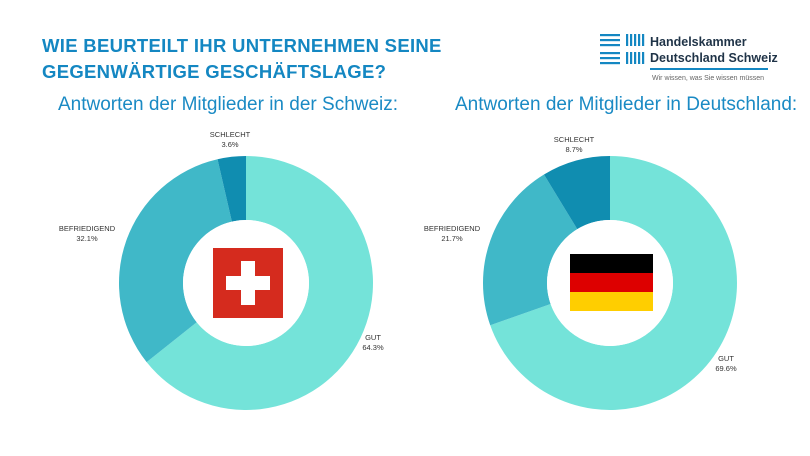  Describe the element at coordinates (708, 78) in the screenshot. I see `logo-tagline: Wir wissen, was Sie wissen müssen` at that location.